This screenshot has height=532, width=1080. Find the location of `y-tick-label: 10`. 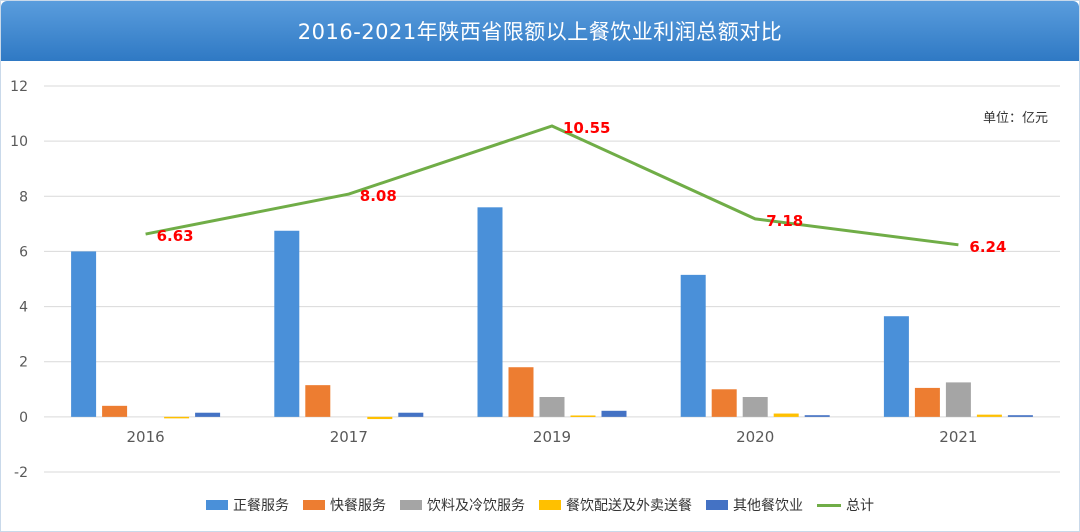

y-tick-label: 10 is located at coordinates (19, 142).